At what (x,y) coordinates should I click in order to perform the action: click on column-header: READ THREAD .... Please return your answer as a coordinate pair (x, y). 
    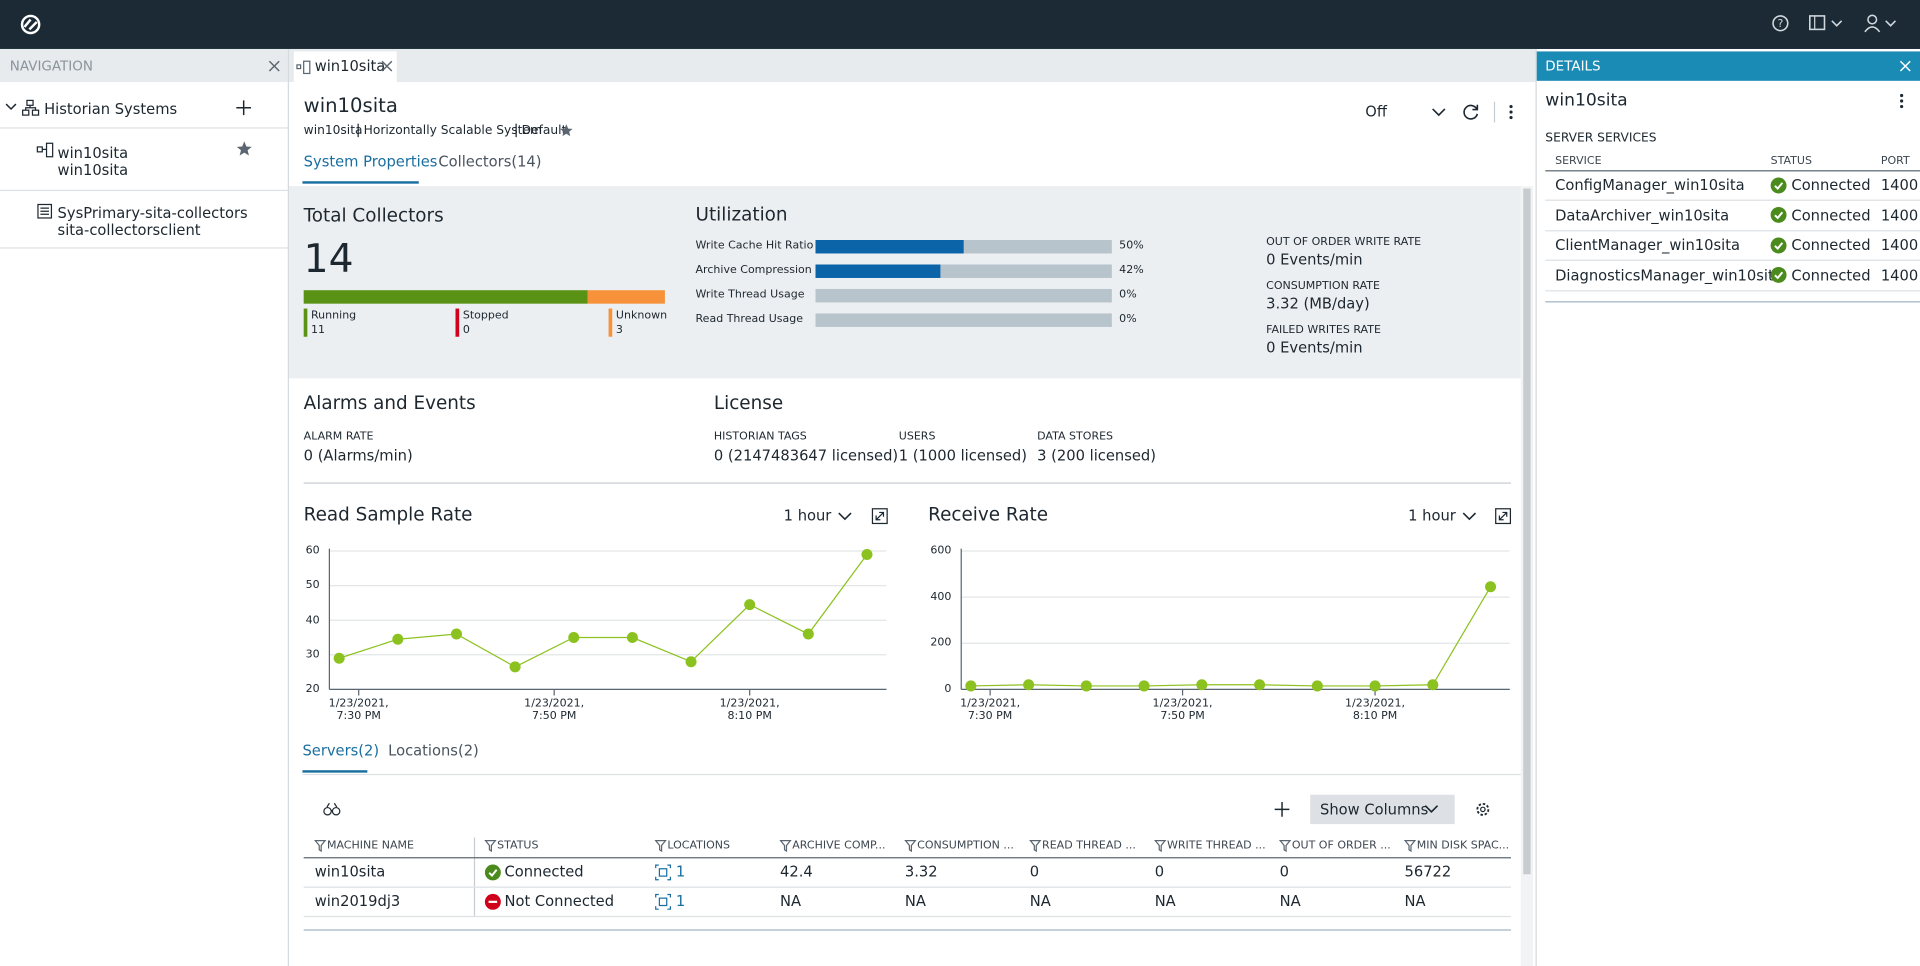
    Looking at the image, I should click on (1089, 846).